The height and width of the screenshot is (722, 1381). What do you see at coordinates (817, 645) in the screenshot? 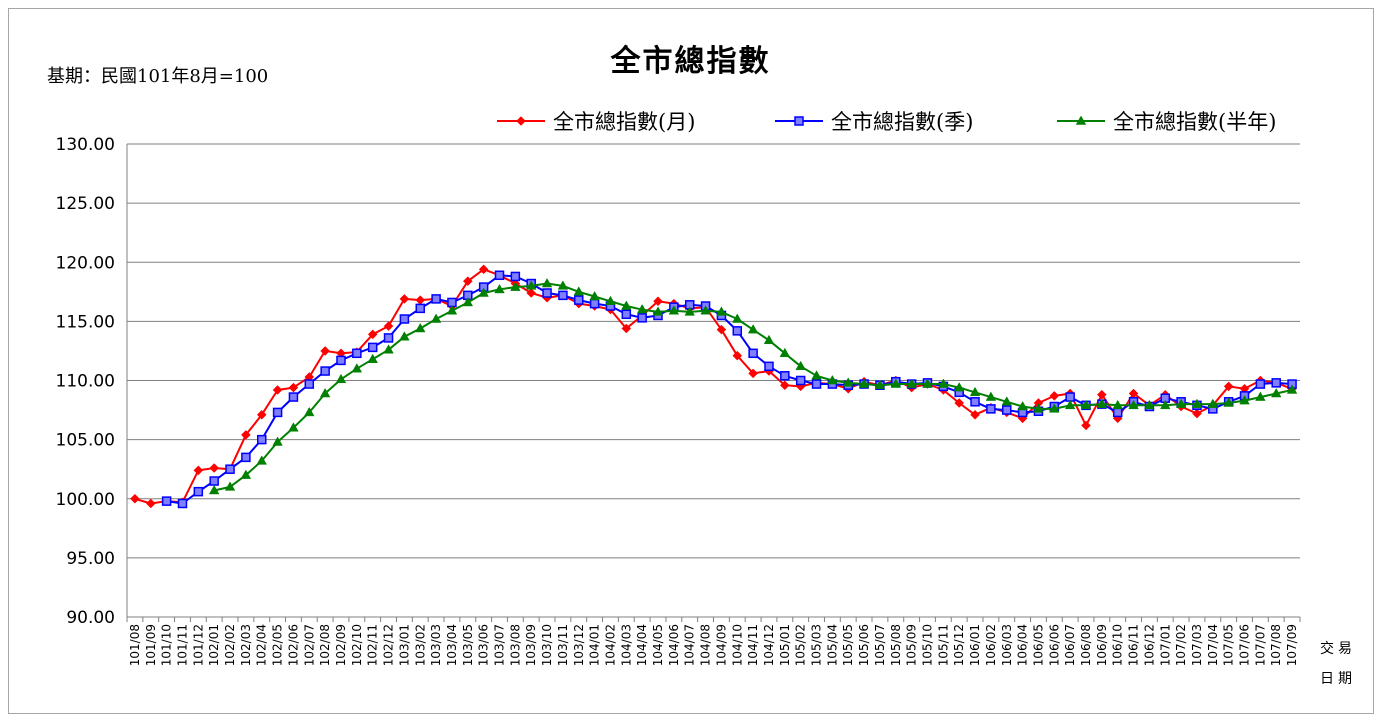
I see `x-tick-label: 105/03` at bounding box center [817, 645].